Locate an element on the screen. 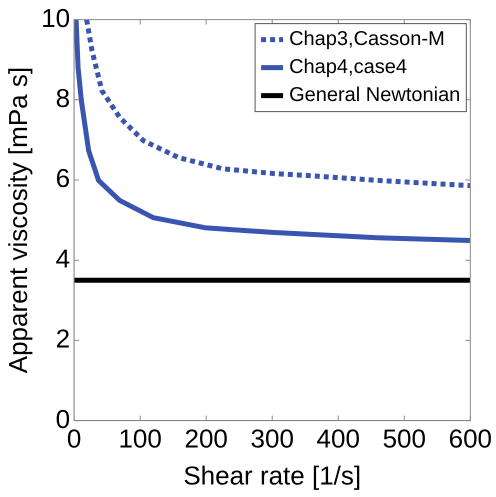 Image resolution: width=496 pixels, height=497 pixels. x-tick-label: 400 is located at coordinates (338, 438).